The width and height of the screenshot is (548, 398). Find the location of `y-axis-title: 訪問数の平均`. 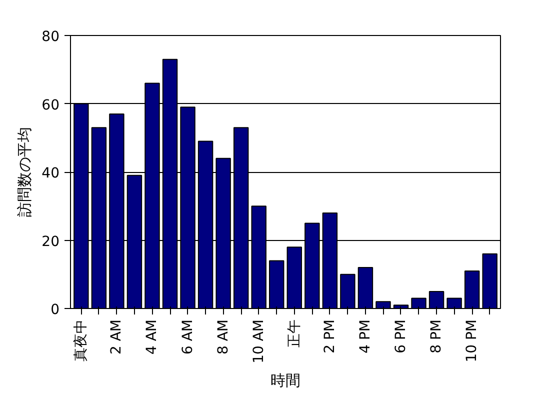

y-axis-title: 訪問数の平均 is located at coordinates (25, 172).